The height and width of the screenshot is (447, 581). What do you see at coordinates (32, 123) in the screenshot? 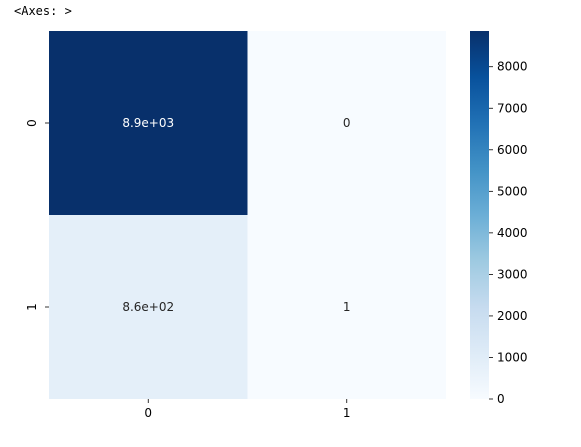
I see `y-tick-label-0: 0` at bounding box center [32, 123].